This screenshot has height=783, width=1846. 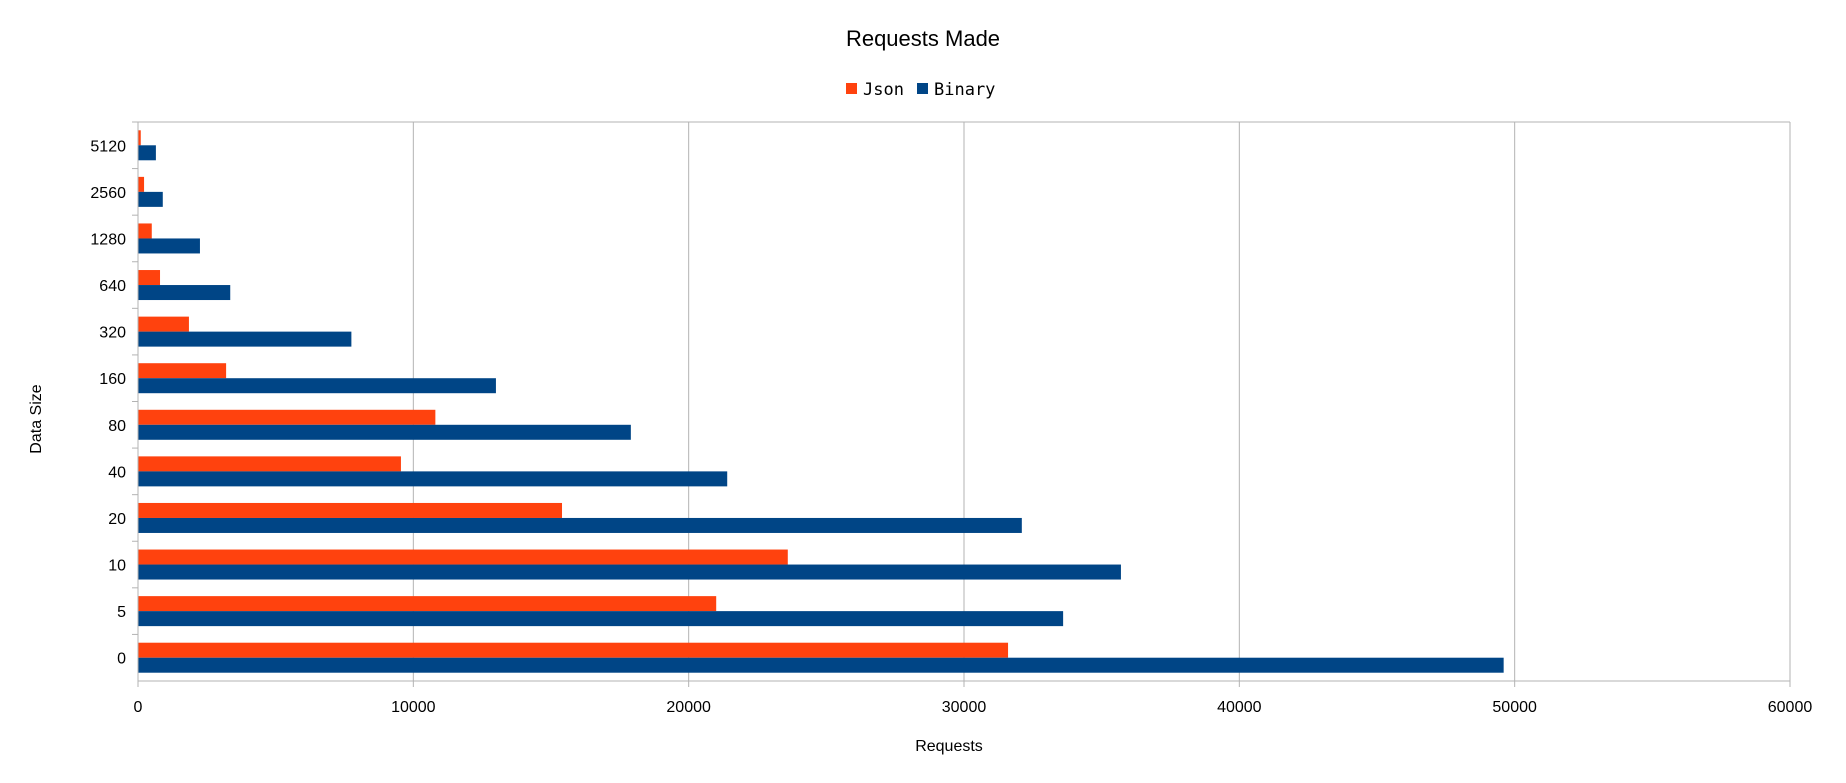 What do you see at coordinates (1514, 707) in the screenshot?
I see `x-tick-label: 50000` at bounding box center [1514, 707].